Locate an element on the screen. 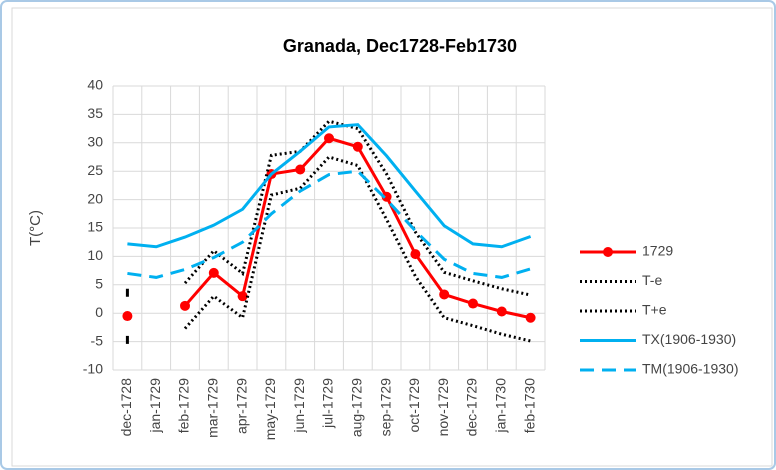  y-tick-label: 5 is located at coordinates (99, 284).